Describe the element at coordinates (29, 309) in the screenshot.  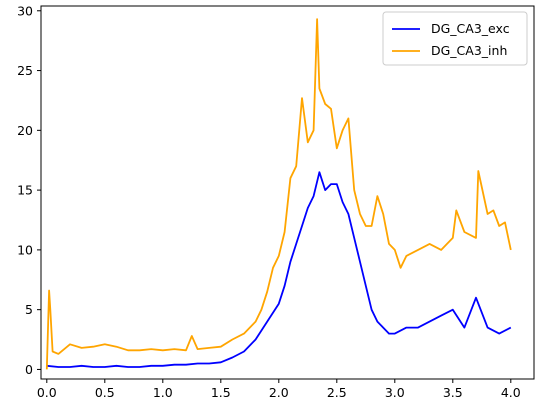
I see `y-tick-label: 5` at that location.